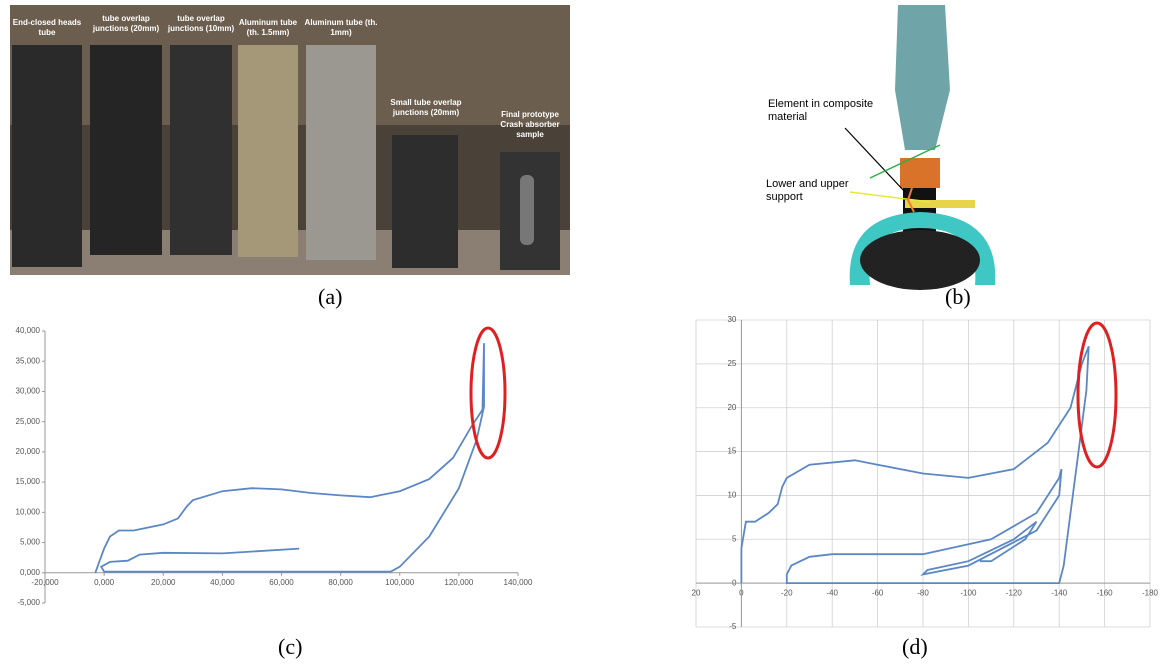 The image size is (1165, 666). What do you see at coordinates (787, 592) in the screenshot?
I see `x-tick-label: -20` at bounding box center [787, 592].